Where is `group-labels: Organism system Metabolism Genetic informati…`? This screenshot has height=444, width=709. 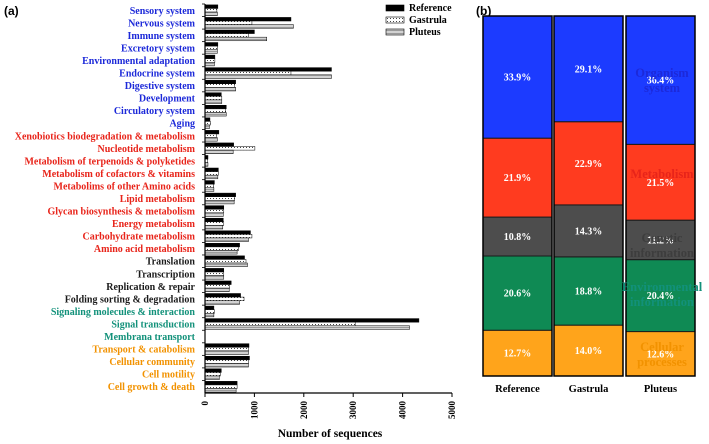 group-labels: Organism system Metabolism Genetic informati… is located at coordinates (662, 217).